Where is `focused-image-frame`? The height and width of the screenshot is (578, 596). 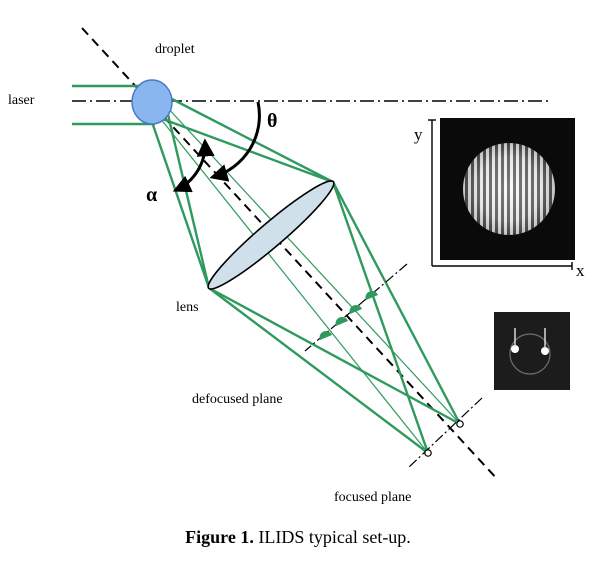 focused-image-frame is located at coordinates (532, 351).